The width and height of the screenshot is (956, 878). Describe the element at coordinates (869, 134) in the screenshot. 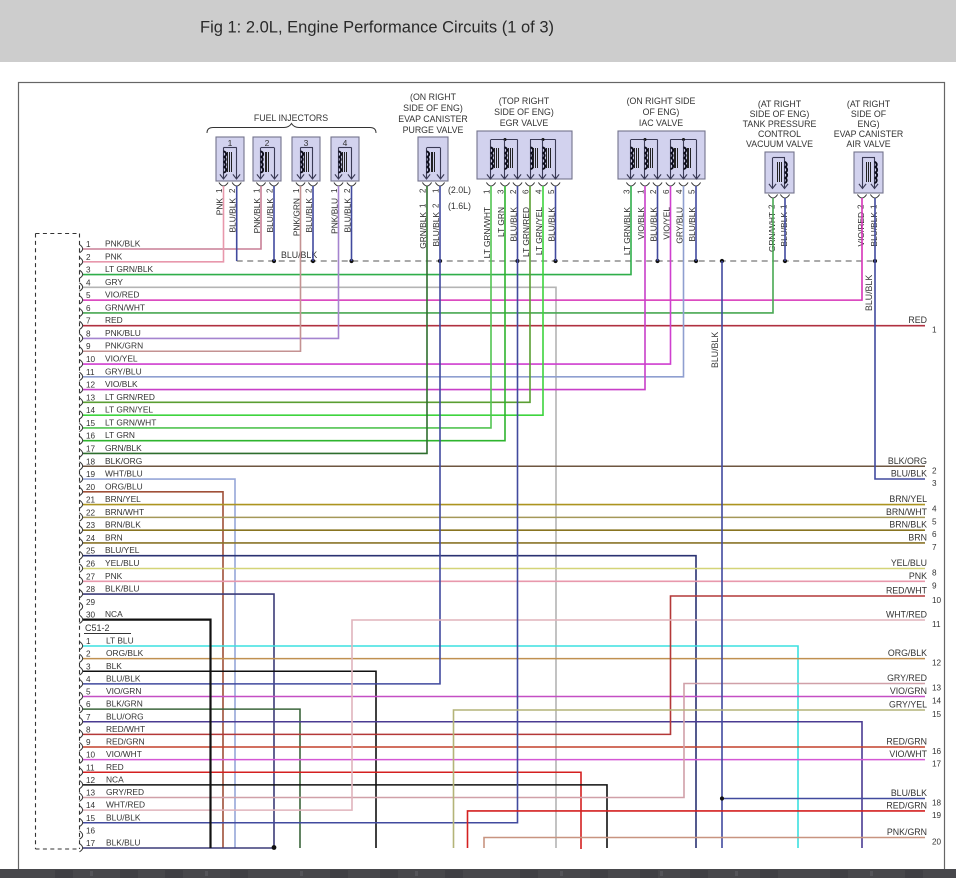

I see `svg-text: EVAP CANISTER` at that location.